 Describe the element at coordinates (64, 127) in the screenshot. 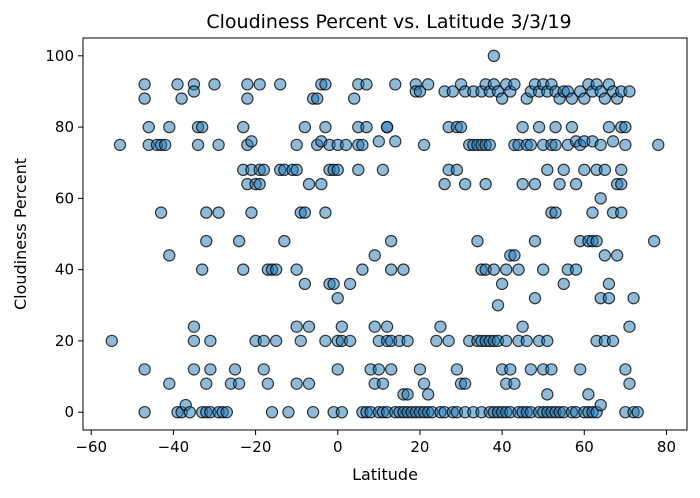

I see `y-tick-label: 80` at that location.